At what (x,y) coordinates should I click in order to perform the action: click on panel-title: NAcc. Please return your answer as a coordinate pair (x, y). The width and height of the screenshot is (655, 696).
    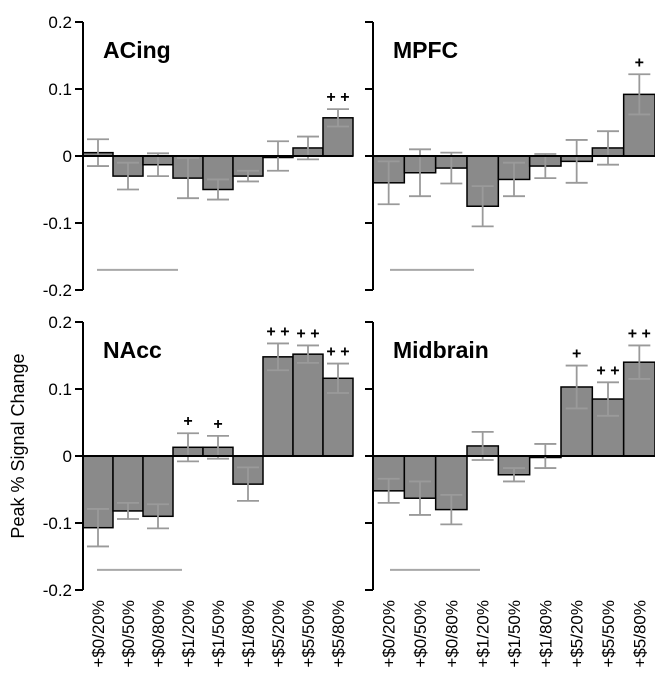
    Looking at the image, I should click on (132, 350).